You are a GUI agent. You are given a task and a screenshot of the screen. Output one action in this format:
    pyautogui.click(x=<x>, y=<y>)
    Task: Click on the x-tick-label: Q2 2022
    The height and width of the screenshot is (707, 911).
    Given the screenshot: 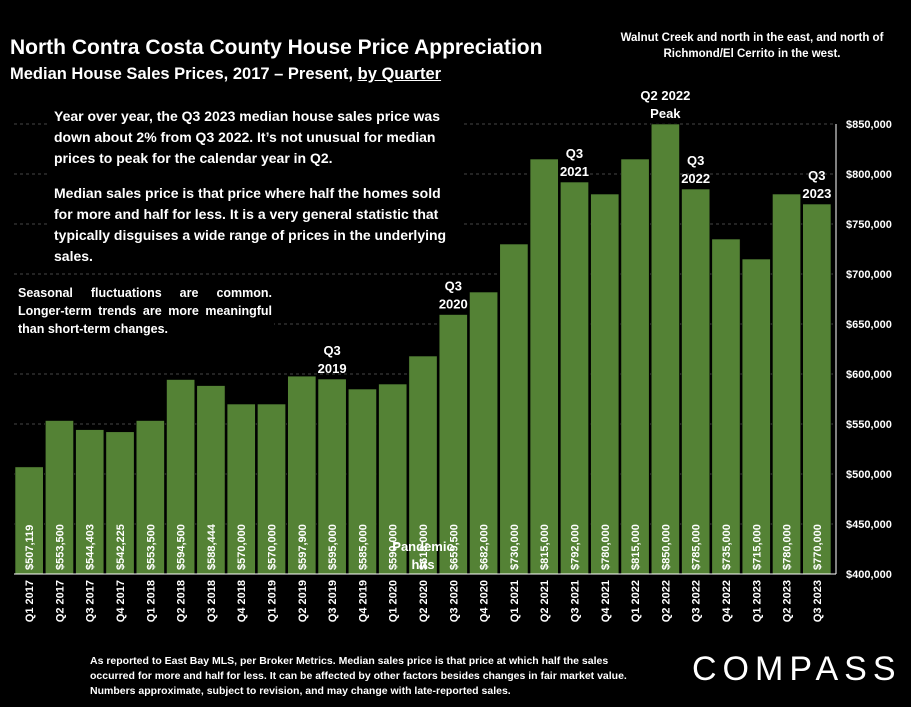 What is the action you would take?
    pyautogui.click(x=666, y=601)
    